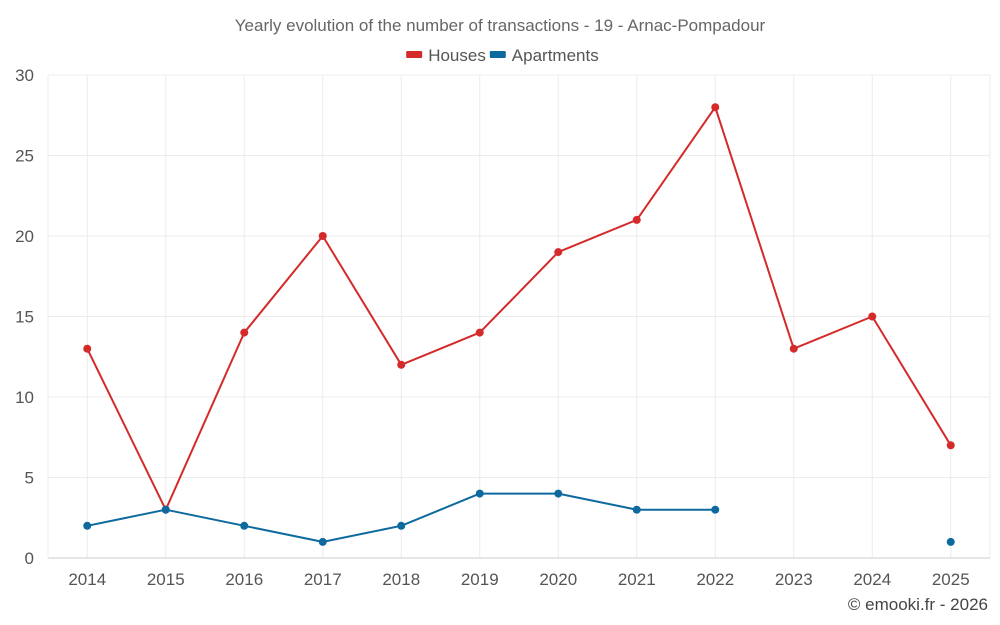 The height and width of the screenshot is (625, 1000). Describe the element at coordinates (414, 54) in the screenshot. I see `legend-swatch-houses` at that location.